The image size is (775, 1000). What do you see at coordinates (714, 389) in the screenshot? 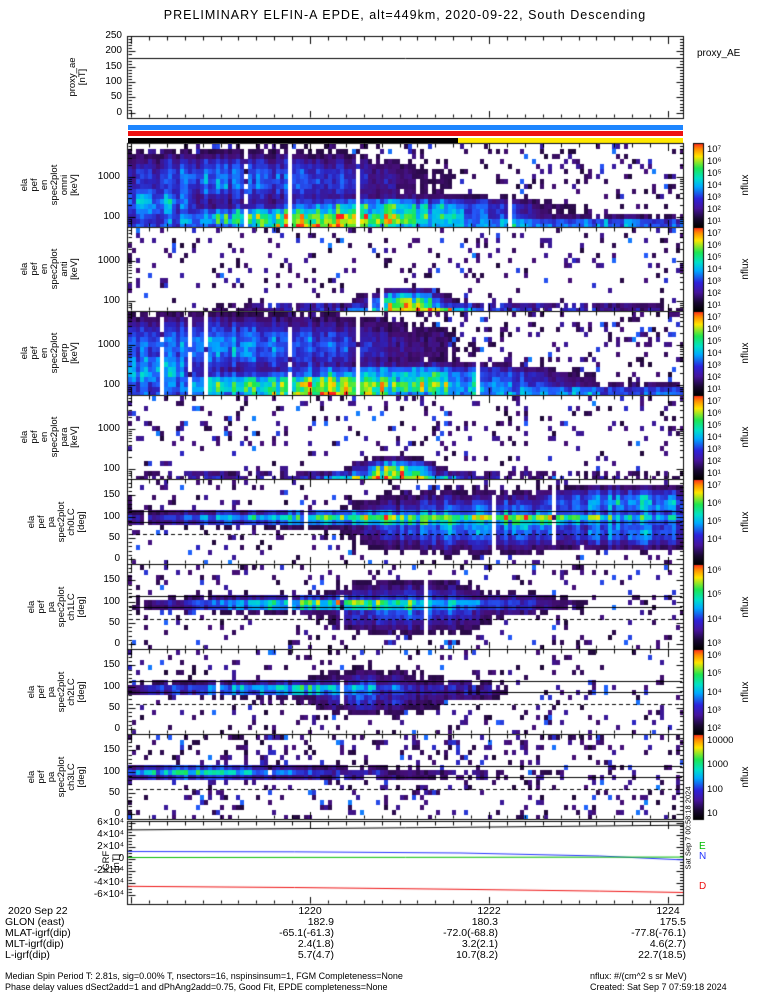
I see `colorbar-label-perp: 10¹` at bounding box center [714, 389].